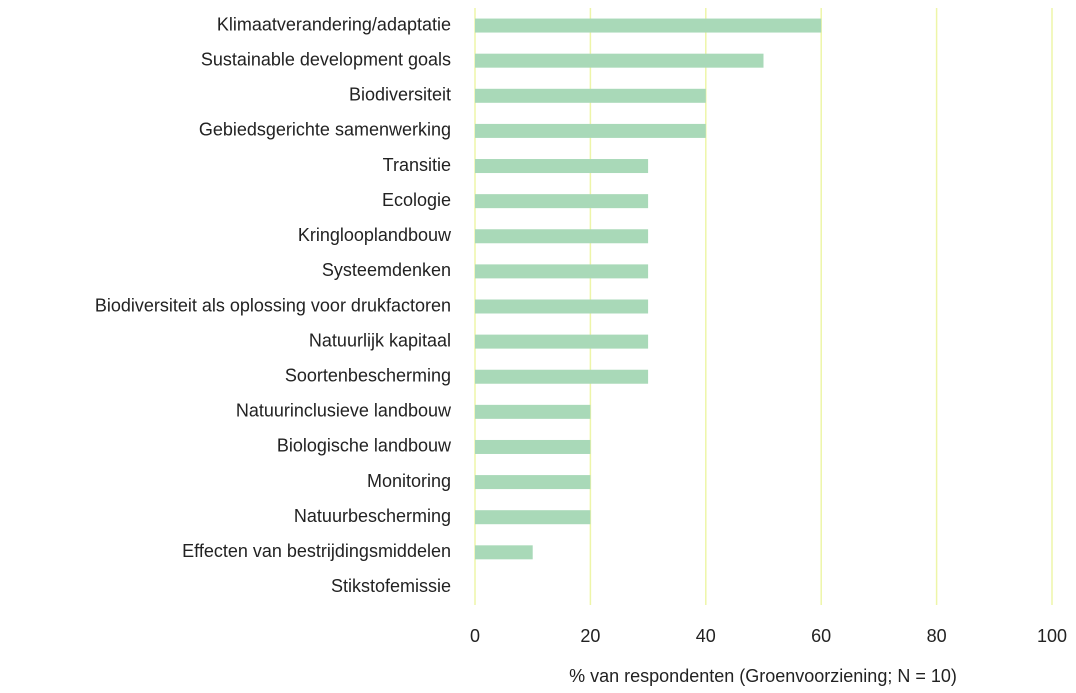 The width and height of the screenshot is (1076, 693). Describe the element at coordinates (364, 446) in the screenshot. I see `y-tick-label: Biologische landbouw` at that location.